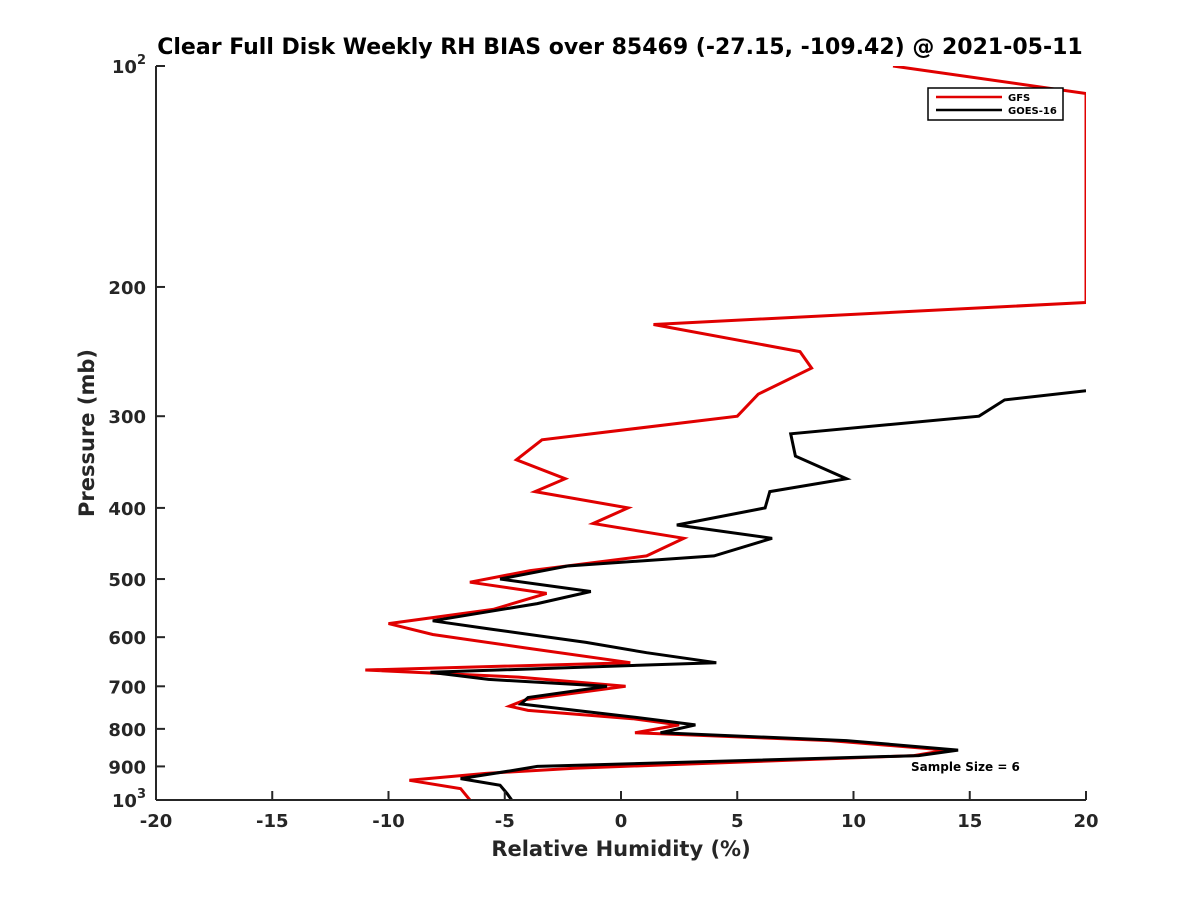 This screenshot has height=905, width=1200. What do you see at coordinates (737, 821) in the screenshot?
I see `x-tick-label: 5` at bounding box center [737, 821].